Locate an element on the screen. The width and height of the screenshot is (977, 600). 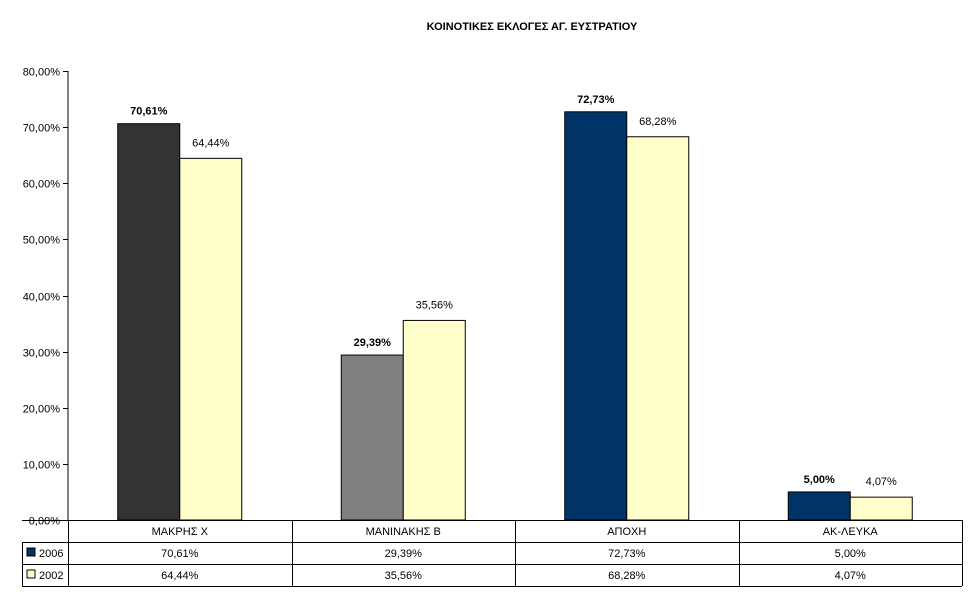
table-cell: 64,44% is located at coordinates (180, 576).